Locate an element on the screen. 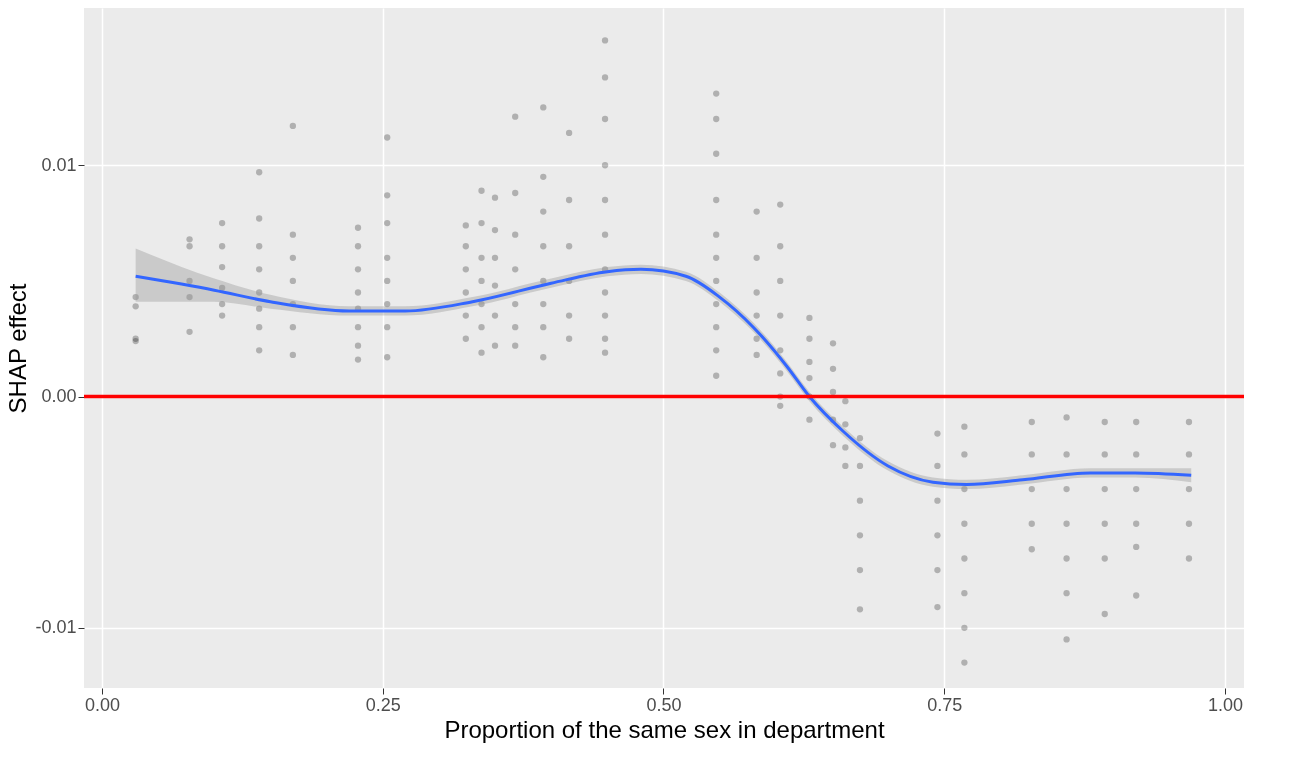 This screenshot has width=1296, height=763. y-tick-label: -0.01 is located at coordinates (56, 627).